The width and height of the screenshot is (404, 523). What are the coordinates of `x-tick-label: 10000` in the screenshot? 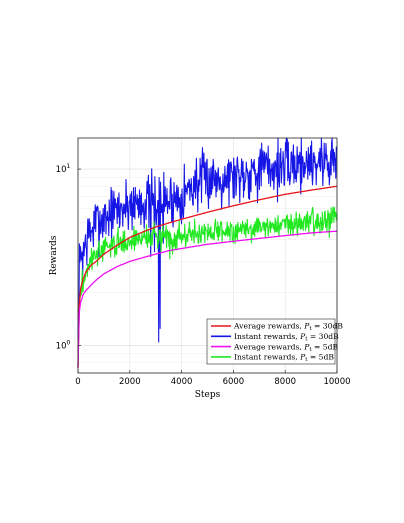 It's located at (336, 382).